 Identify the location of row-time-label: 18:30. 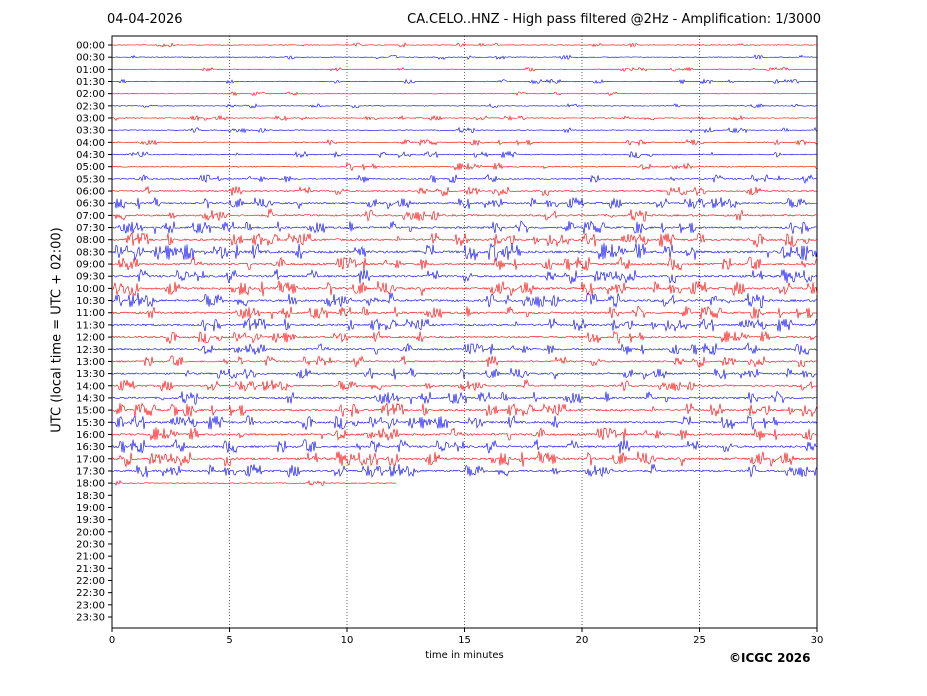
(90, 496).